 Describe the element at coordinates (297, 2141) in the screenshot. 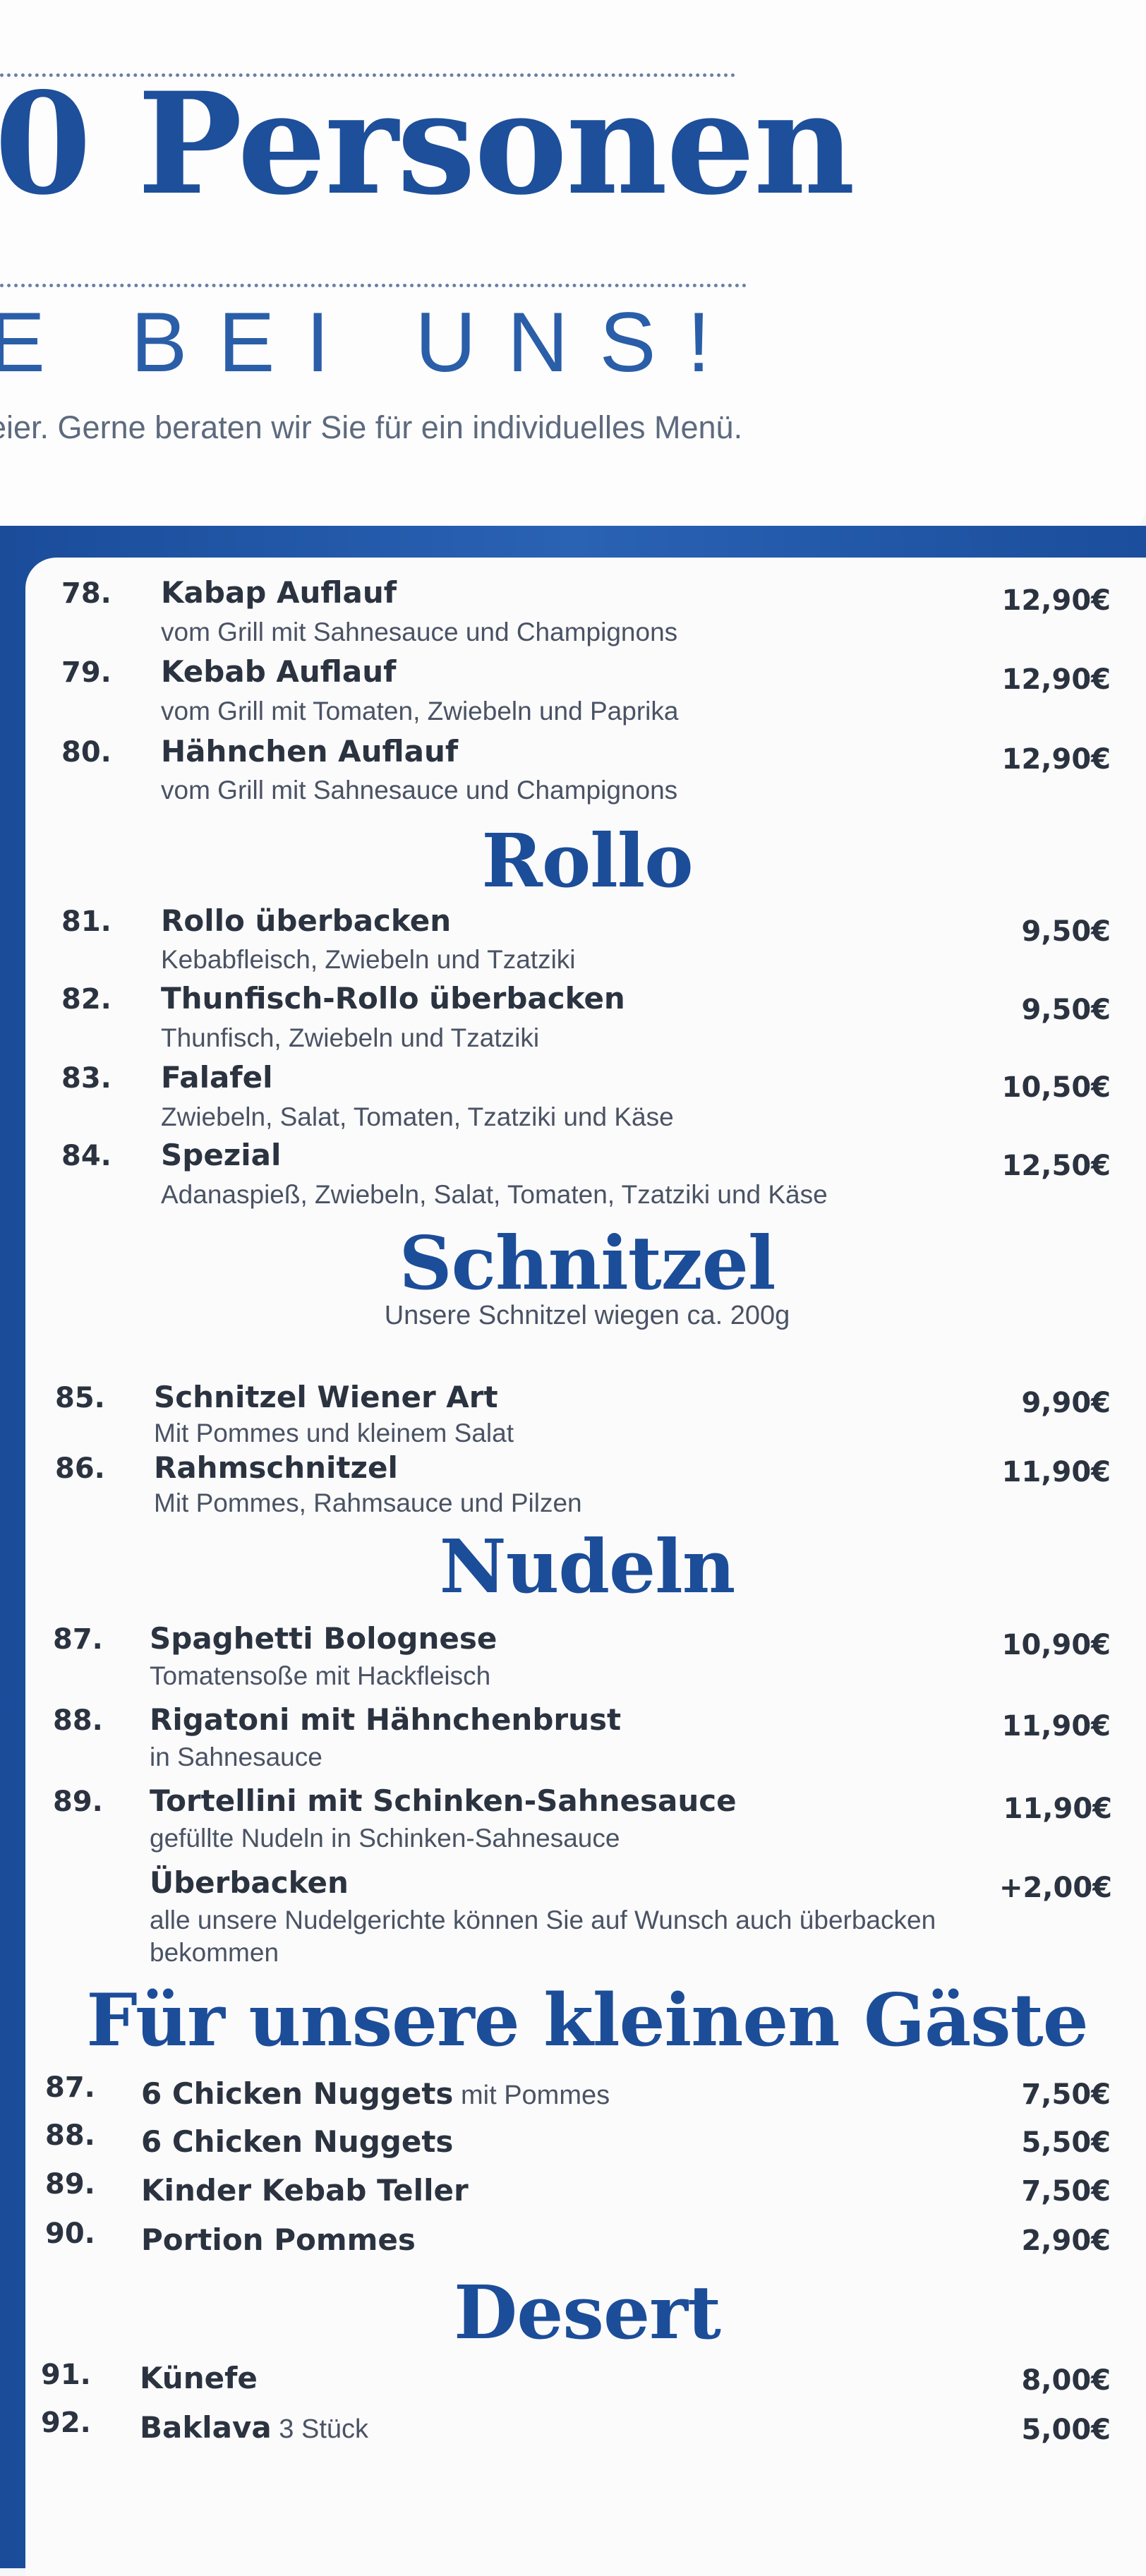

I see `item-name: 6 Chicken Nuggets` at that location.